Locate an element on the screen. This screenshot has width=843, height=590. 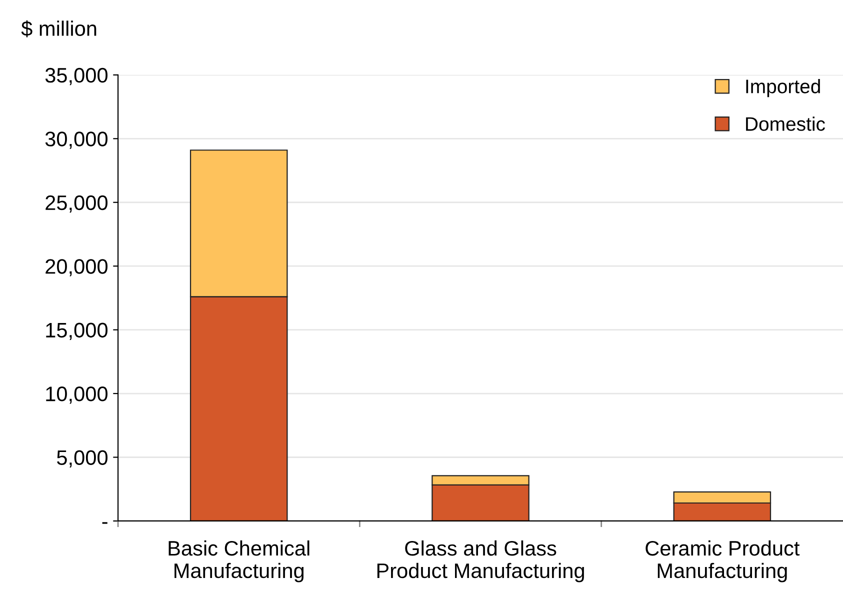
y-tick-label: 25,000 is located at coordinates (77, 204).